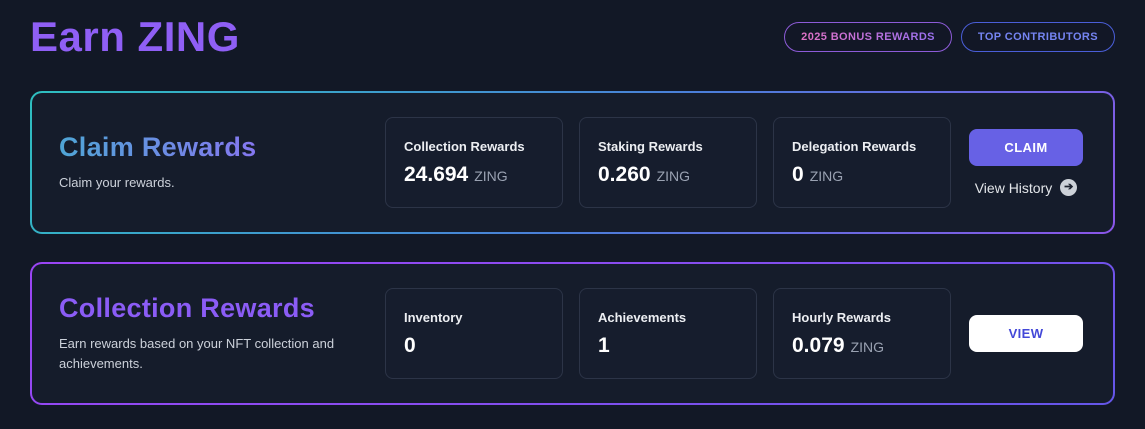 The height and width of the screenshot is (429, 1145). Describe the element at coordinates (436, 174) in the screenshot. I see `stat-value: 24.694` at that location.